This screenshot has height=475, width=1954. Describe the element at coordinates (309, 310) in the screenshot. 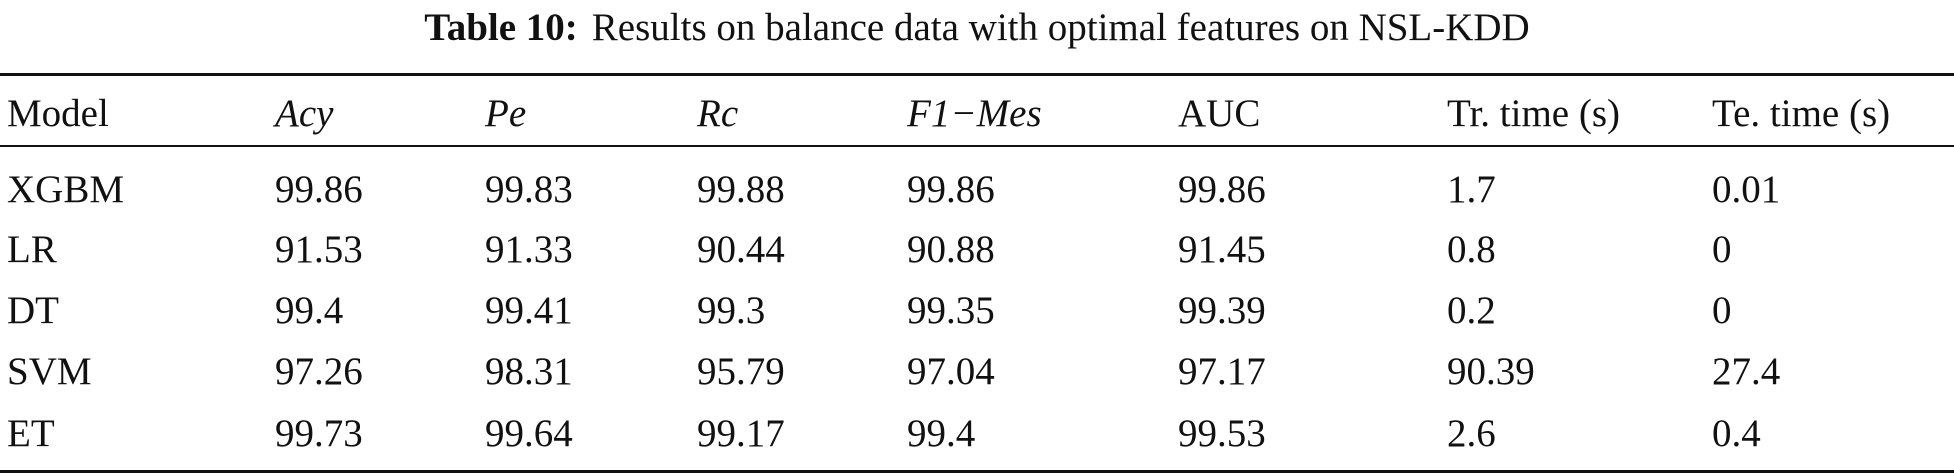

I see `cell-accuracy: 99.4` at that location.